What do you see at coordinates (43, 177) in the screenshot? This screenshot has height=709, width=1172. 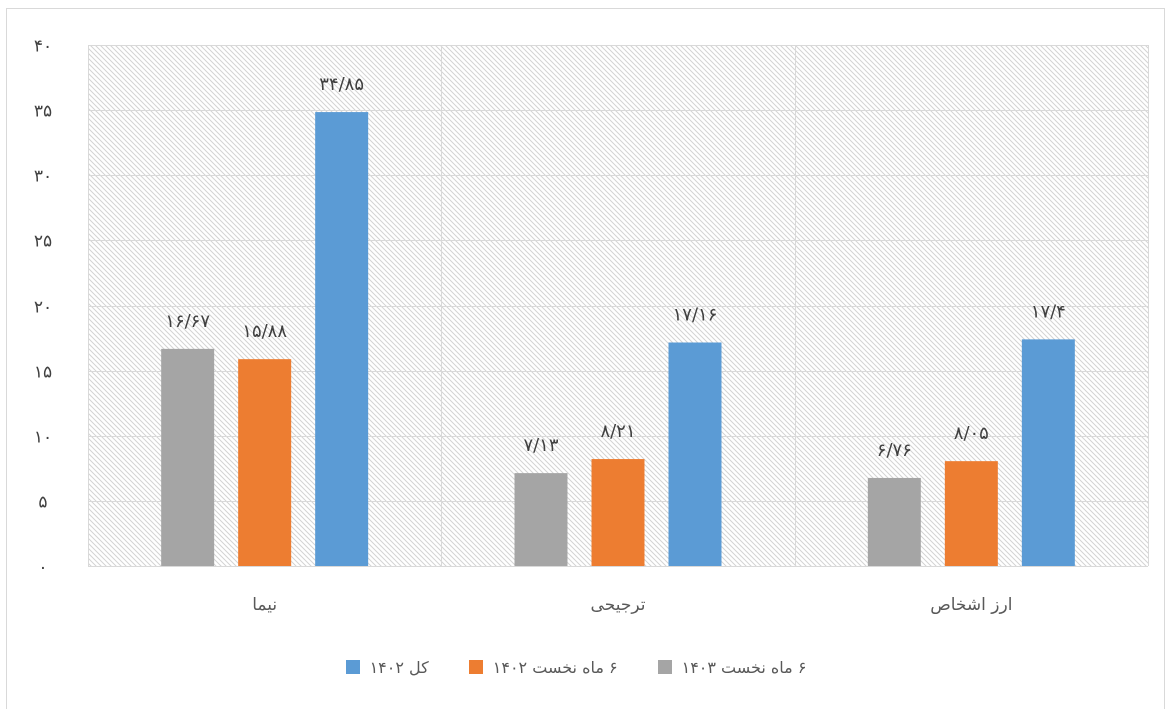 I see `y-tick-label-7: ۳۰` at bounding box center [43, 177].